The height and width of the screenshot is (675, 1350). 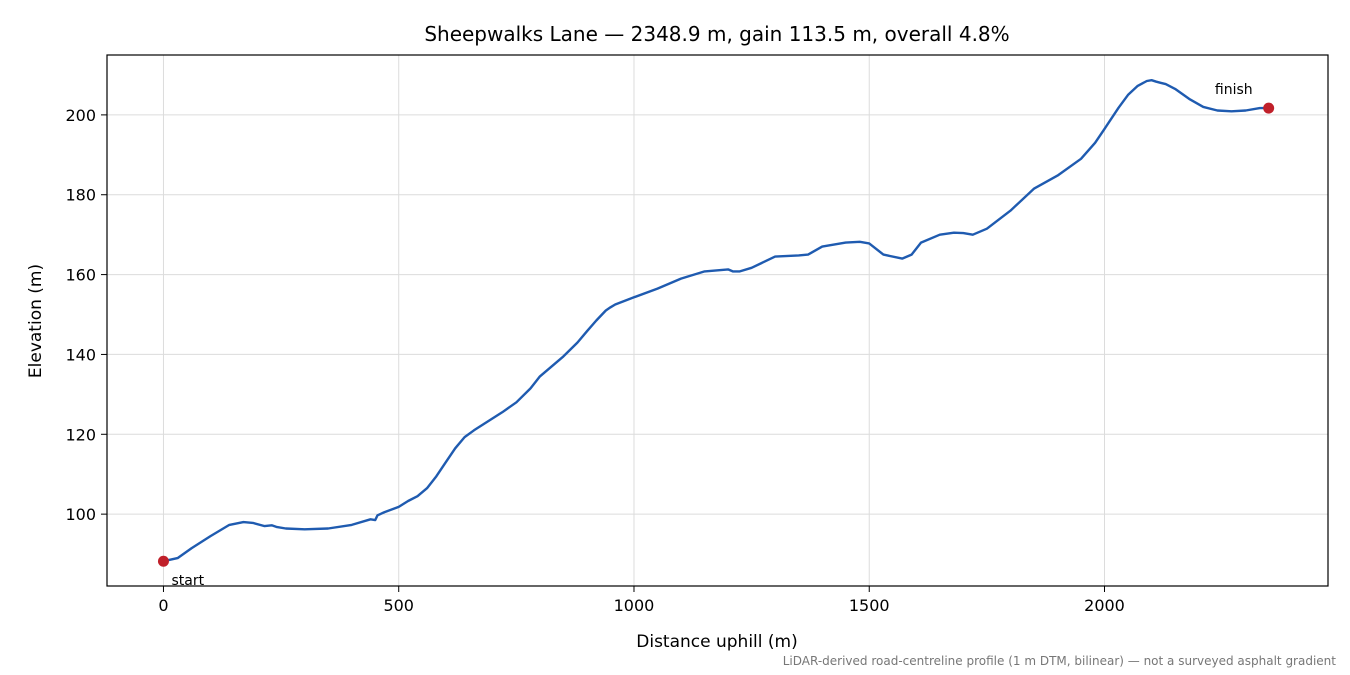 What do you see at coordinates (80, 354) in the screenshot?
I see `y-tick-label: 140` at bounding box center [80, 354].